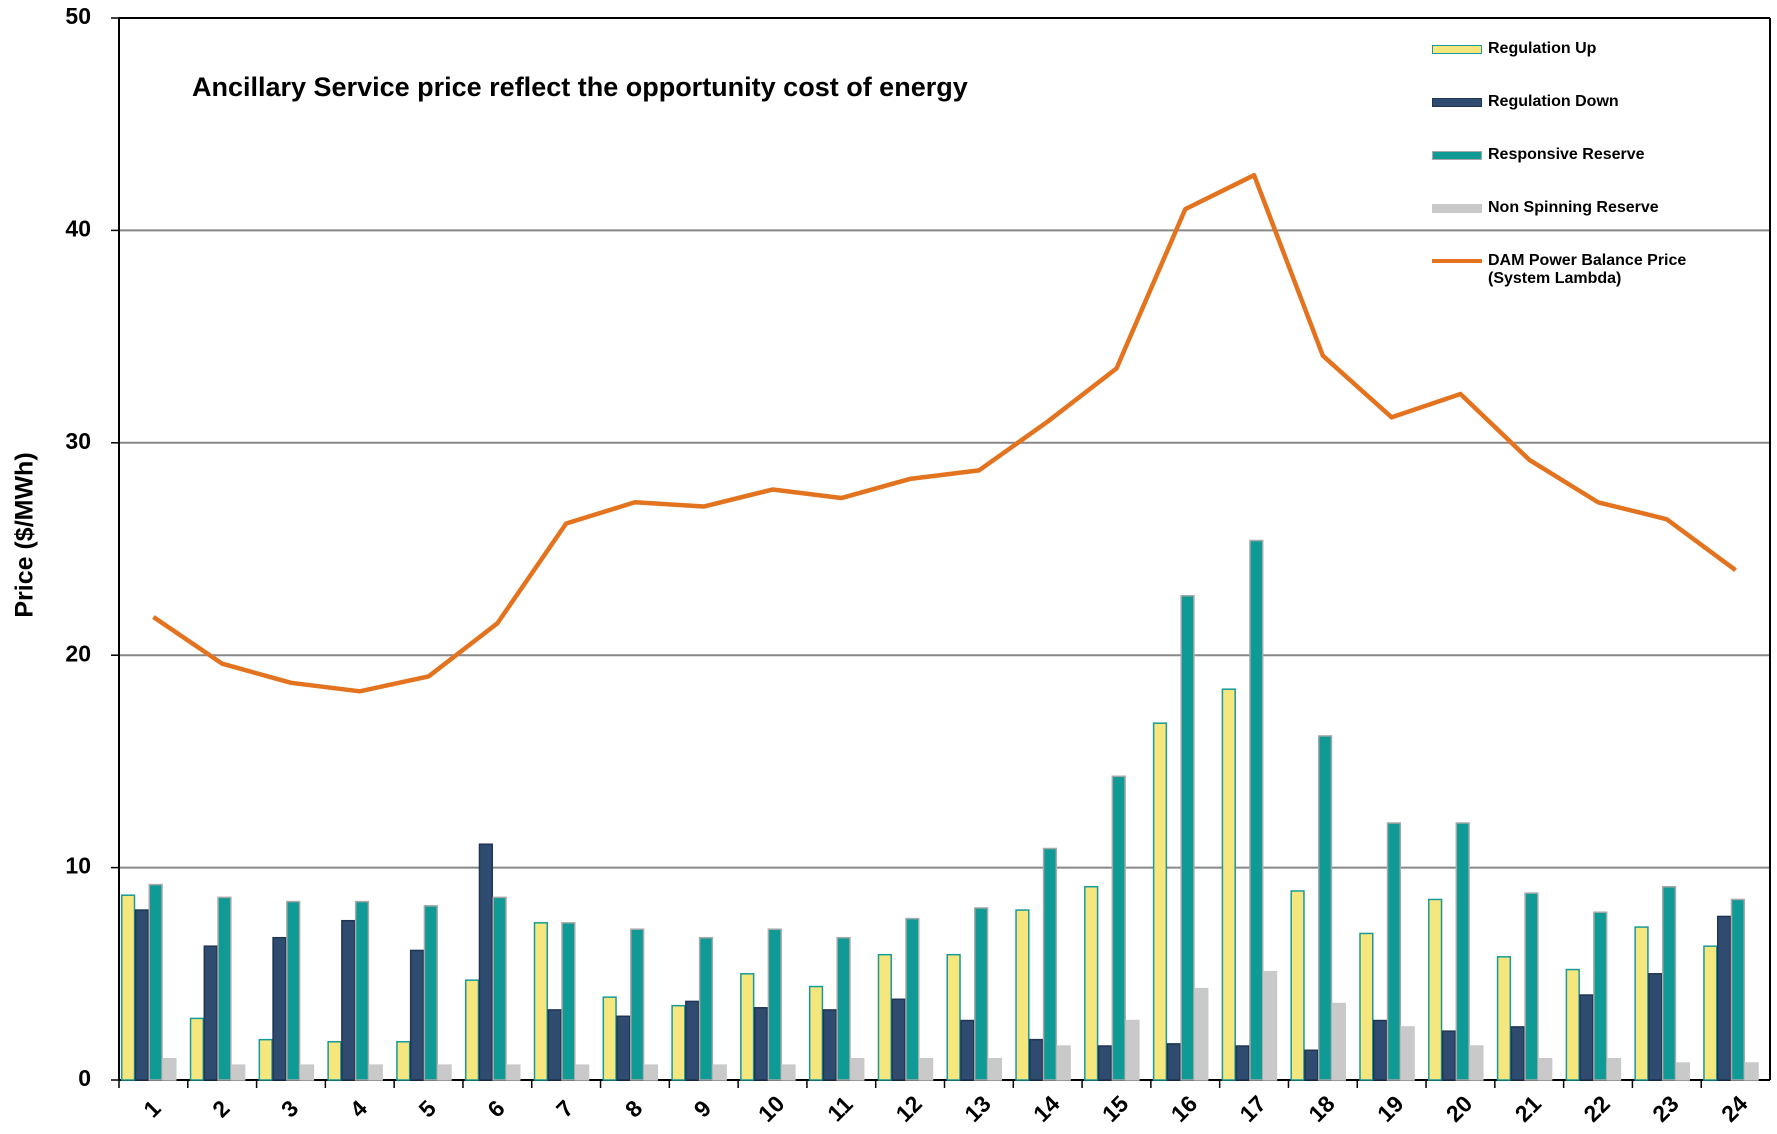 The width and height of the screenshot is (1777, 1134). I want to click on legend-item: Responsive Reserve, so click(1582, 172).